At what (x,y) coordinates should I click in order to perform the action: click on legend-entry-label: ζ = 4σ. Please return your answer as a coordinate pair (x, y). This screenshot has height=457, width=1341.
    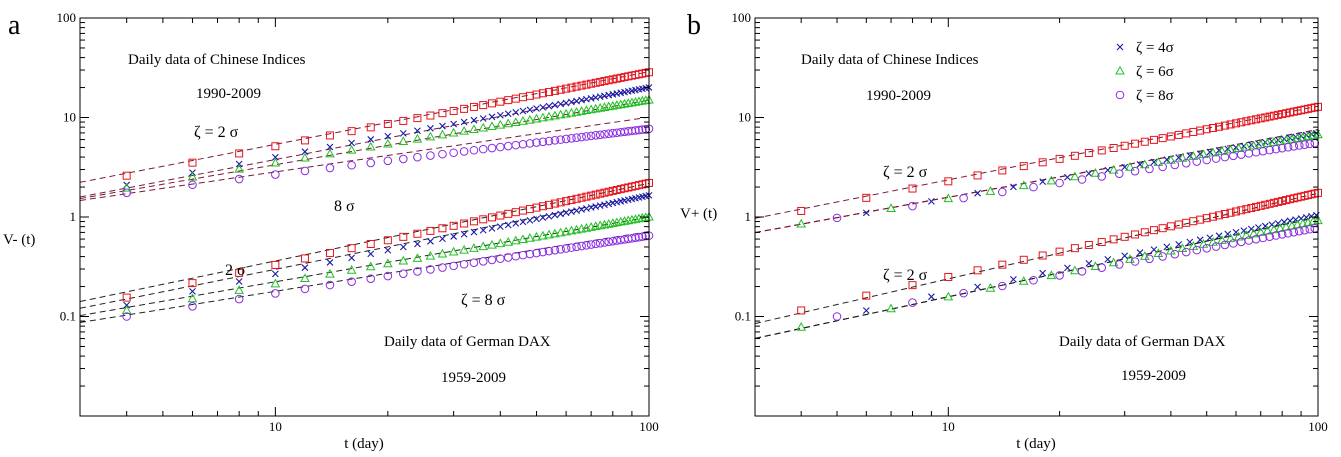
    Looking at the image, I should click on (1155, 48).